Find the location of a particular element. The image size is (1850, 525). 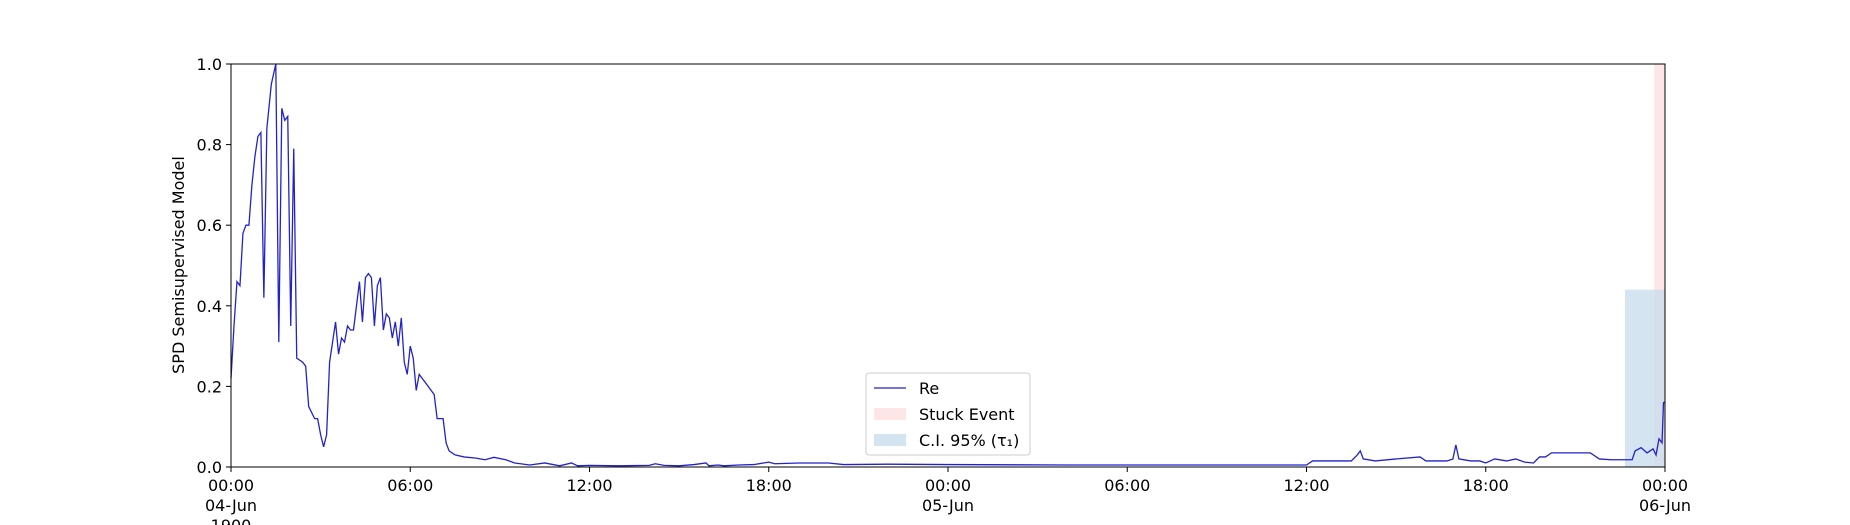

x-tick-label: 00:00 06-Jun is located at coordinates (1665, 495).